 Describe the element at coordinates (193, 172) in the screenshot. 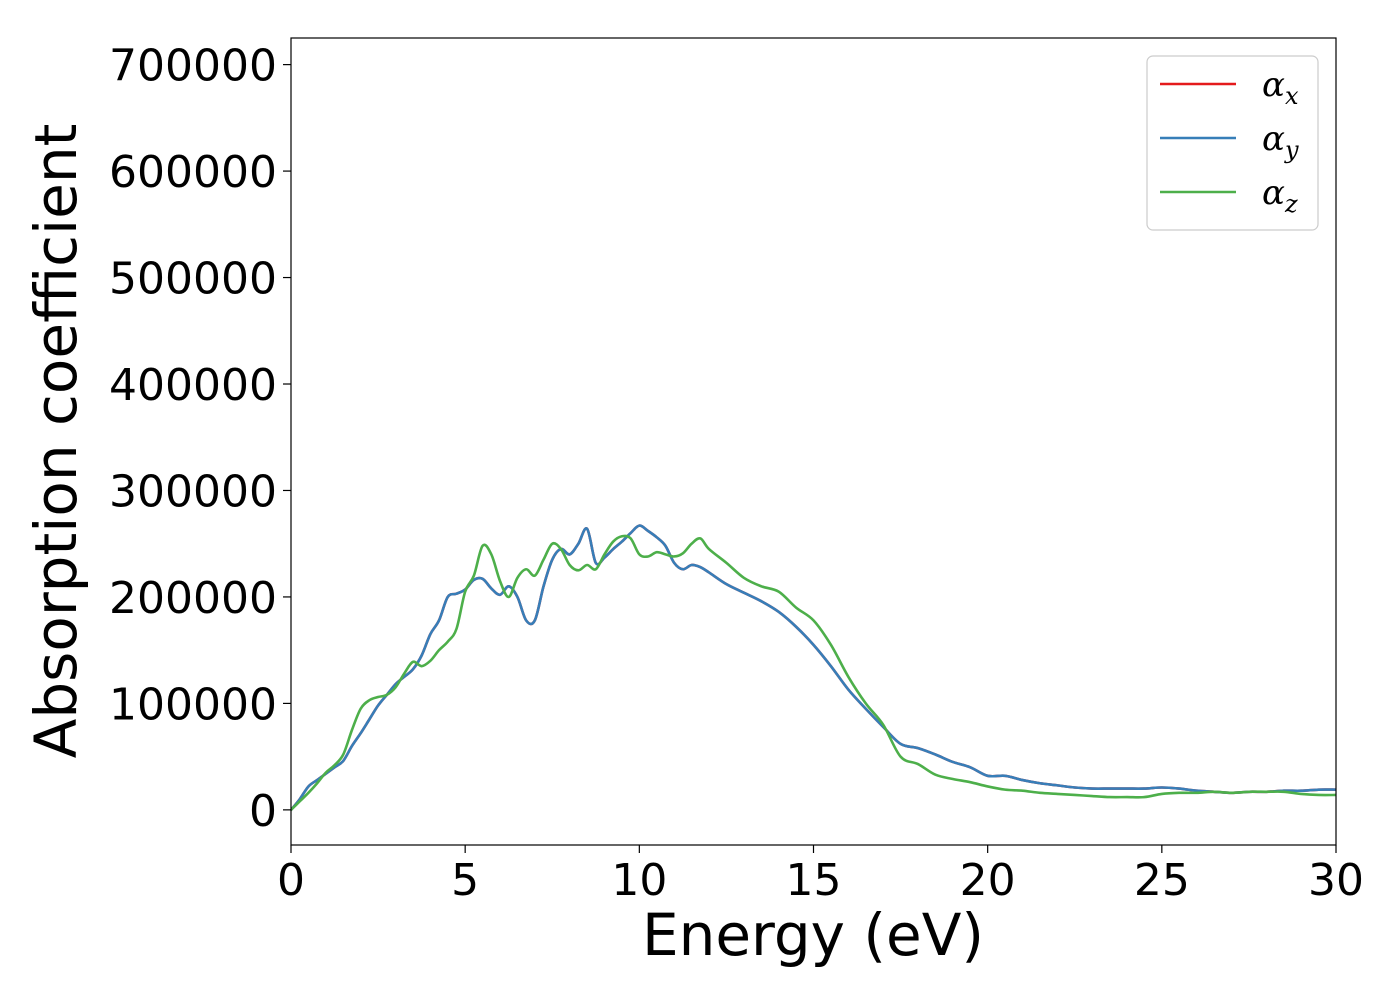

I see `y-tick-label: 600000` at that location.